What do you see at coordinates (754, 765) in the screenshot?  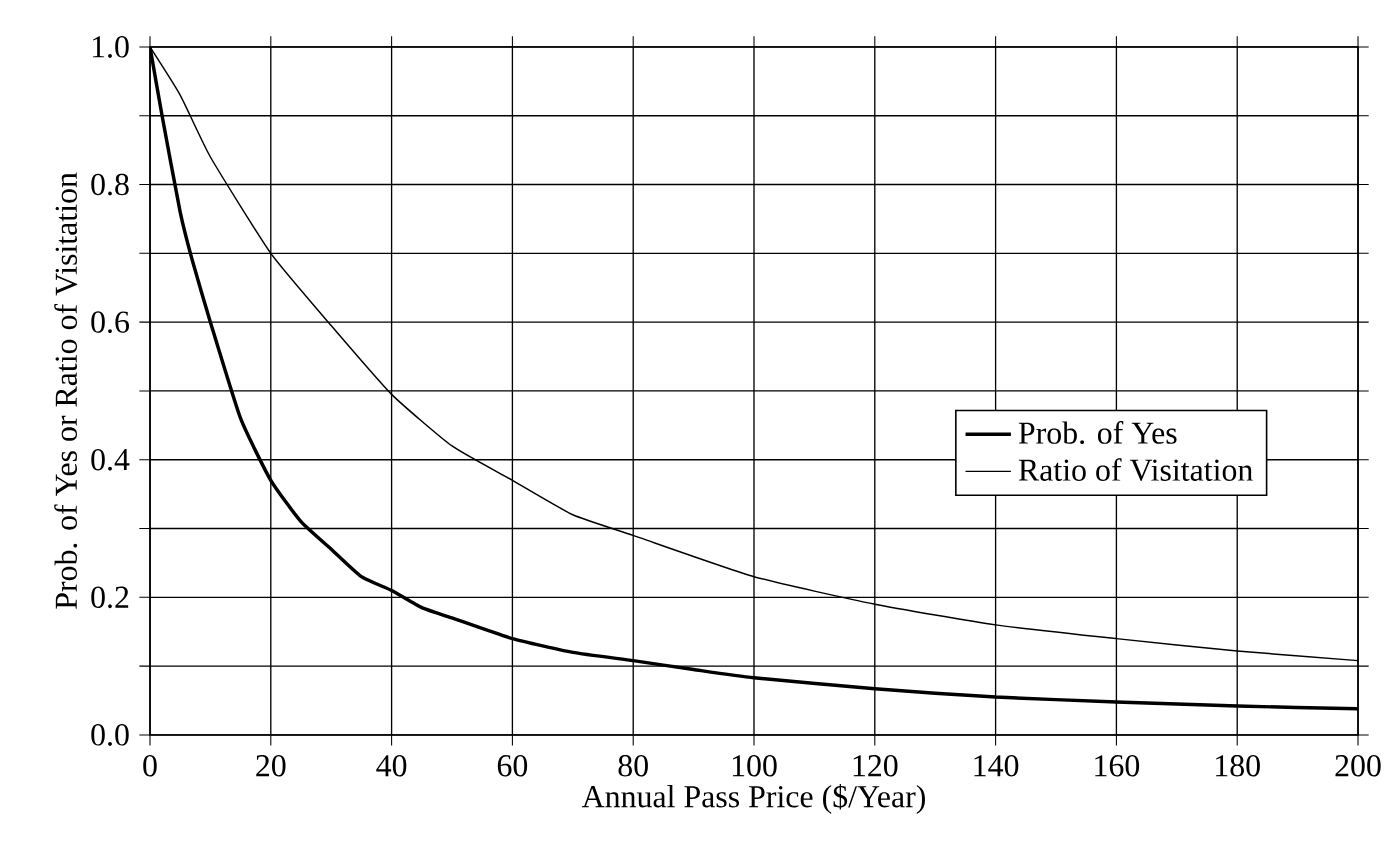 I see `x-tick-label: 100` at bounding box center [754, 765].